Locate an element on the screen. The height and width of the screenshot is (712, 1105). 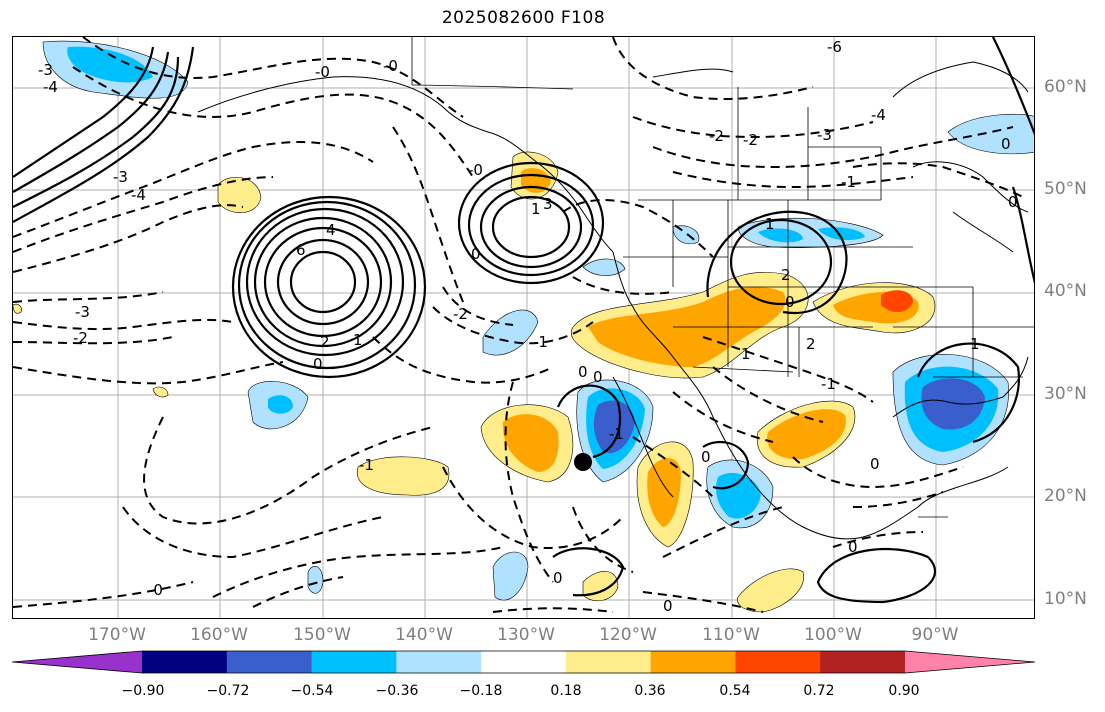
contour-label: -6 is located at coordinates (834, 47).